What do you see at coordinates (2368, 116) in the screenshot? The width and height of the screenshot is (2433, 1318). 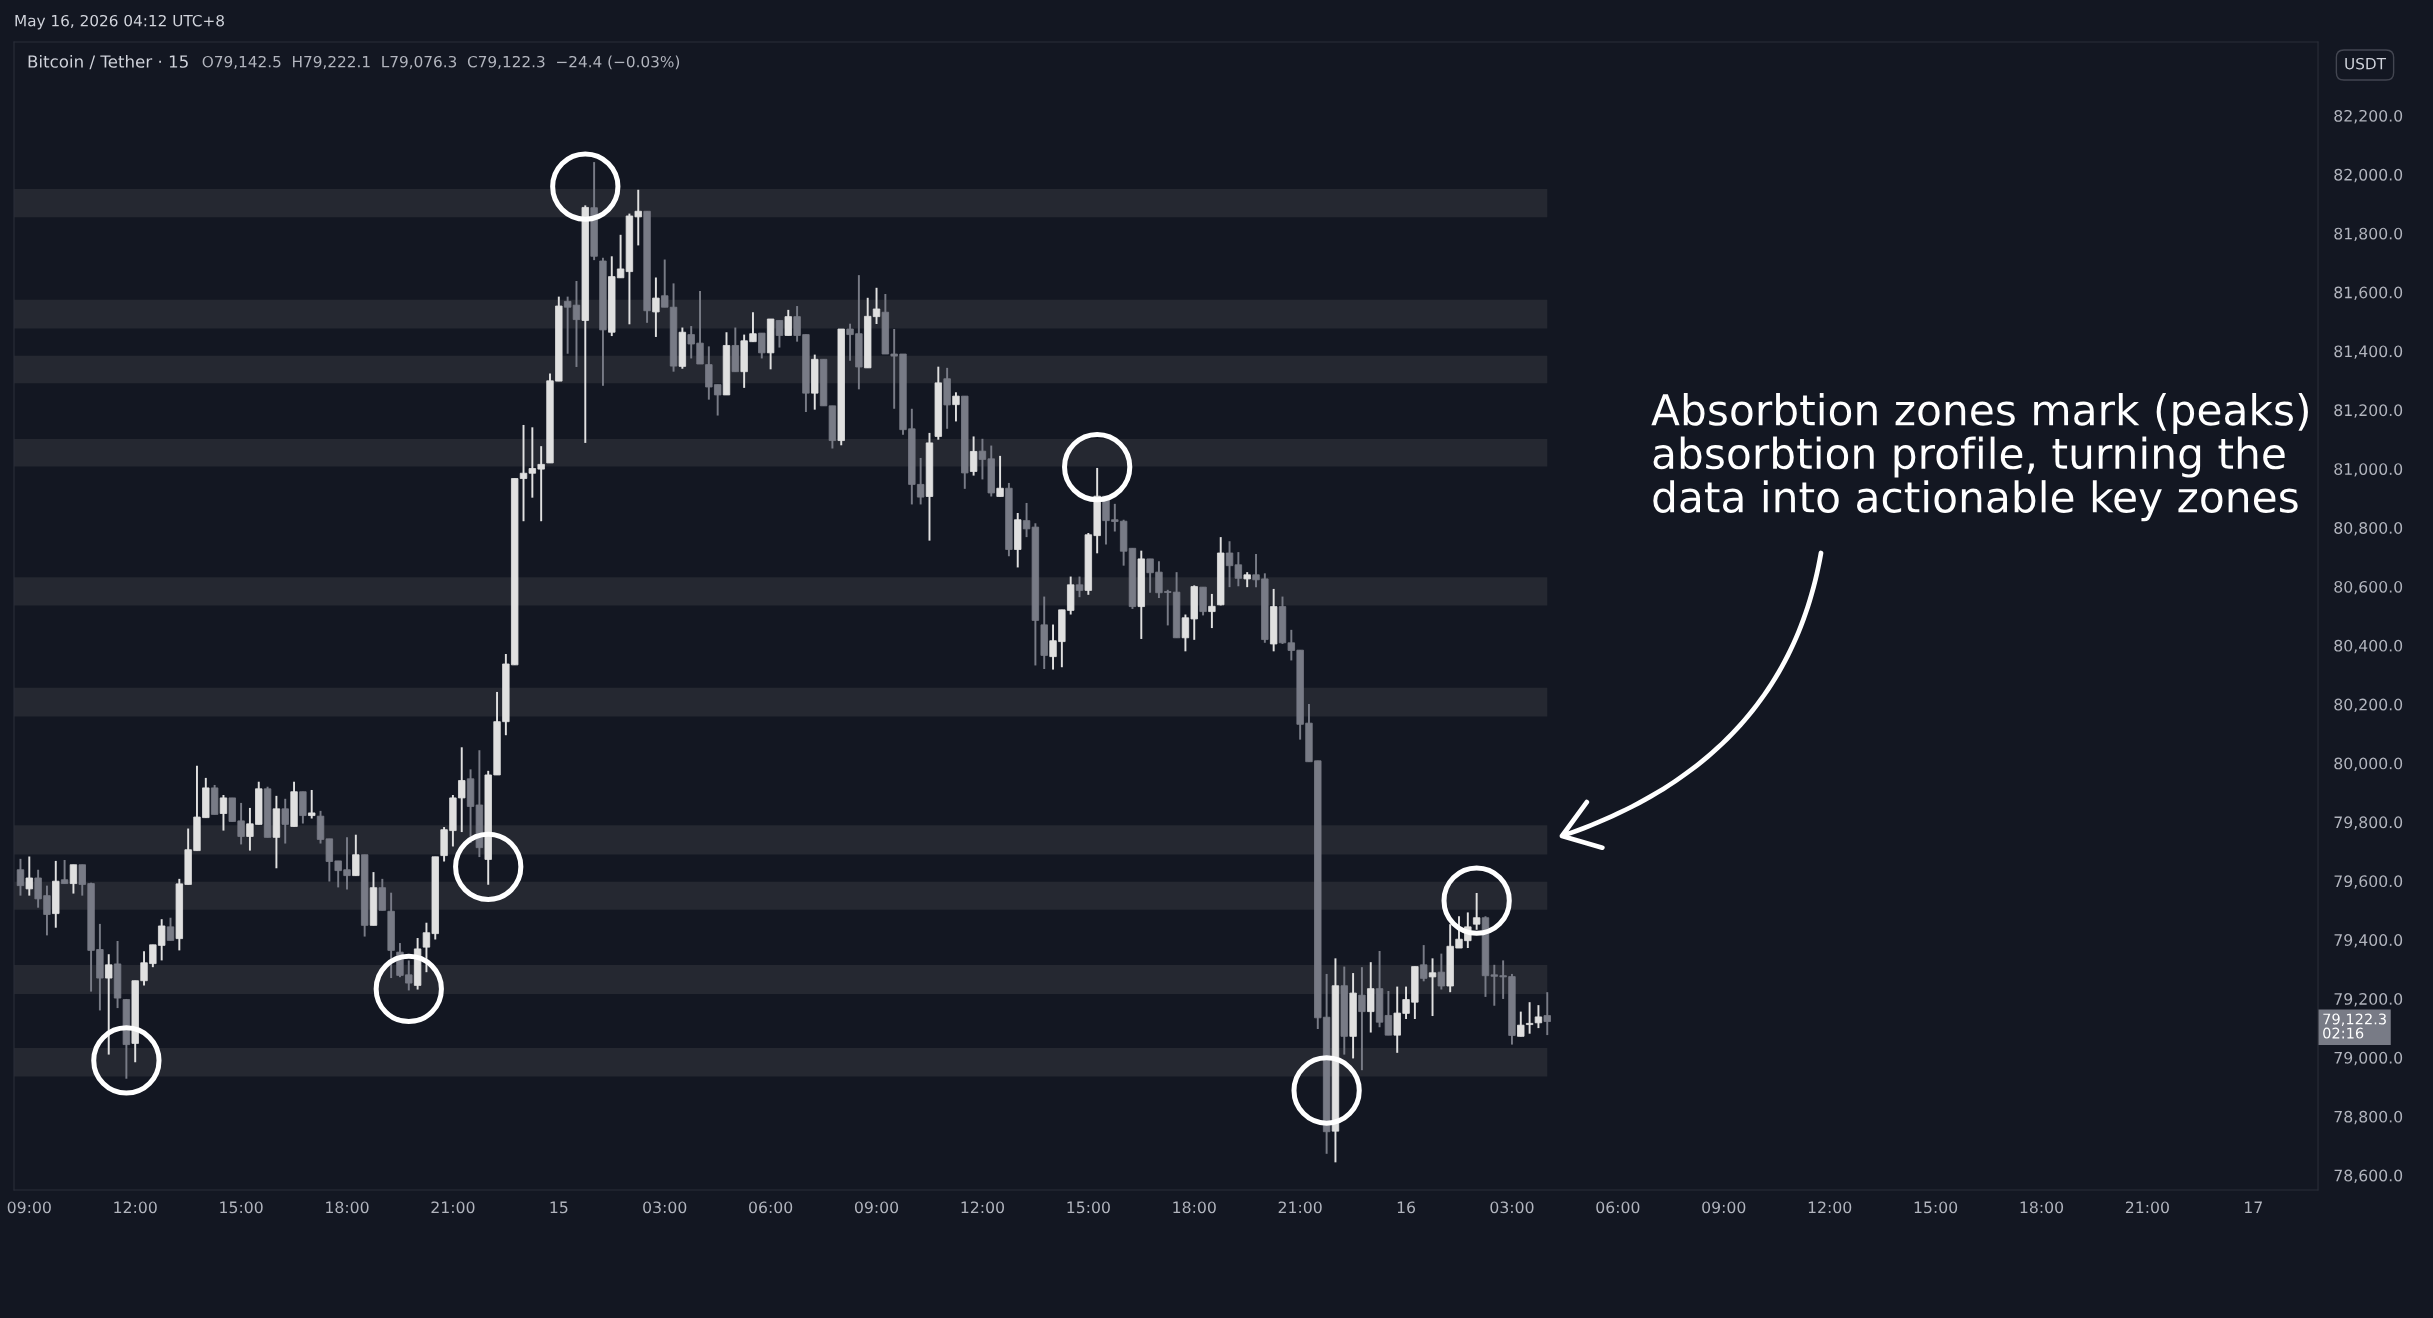 I see `y-tick-label: 82,200.0` at bounding box center [2368, 116].